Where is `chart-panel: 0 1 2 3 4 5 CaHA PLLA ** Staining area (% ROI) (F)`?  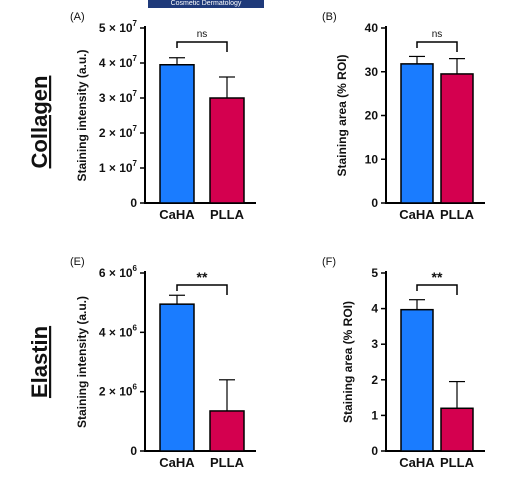
chart-panel: 0 1 2 3 4 5 CaHA PLLA ** Staining area (% ROI) (F) is located at coordinates (403, 363).